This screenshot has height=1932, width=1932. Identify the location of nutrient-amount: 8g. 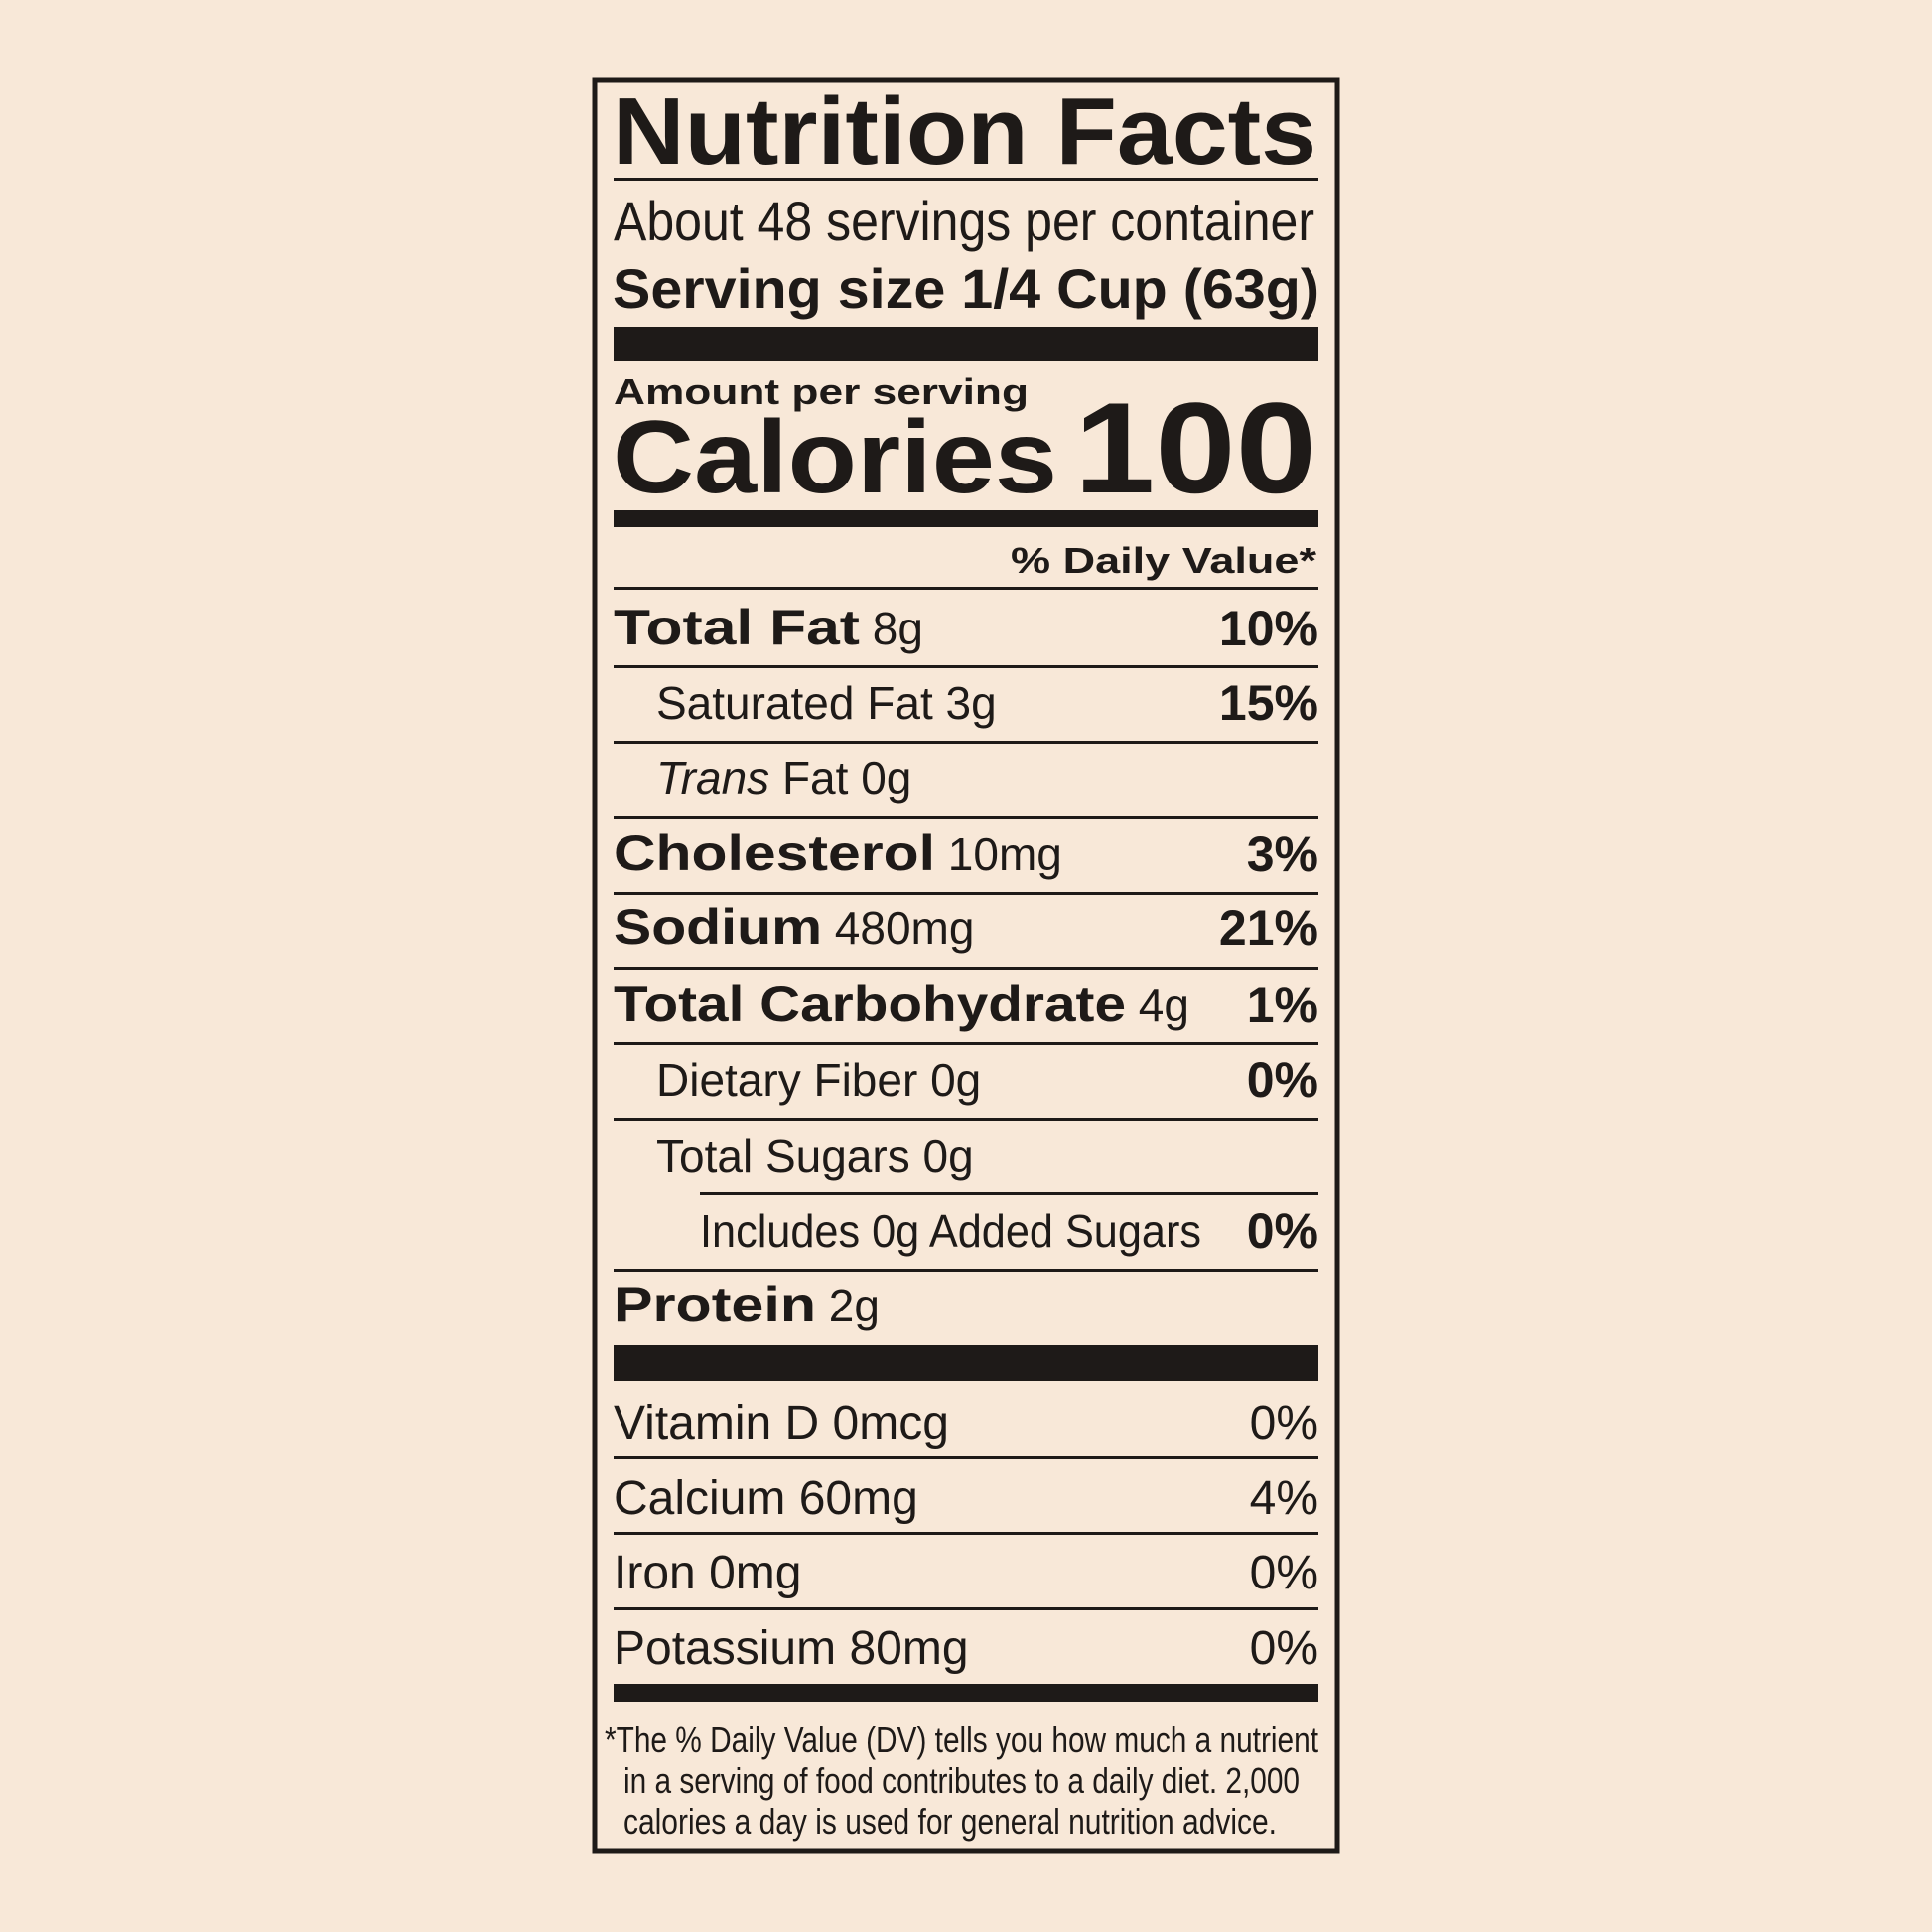
(898, 629).